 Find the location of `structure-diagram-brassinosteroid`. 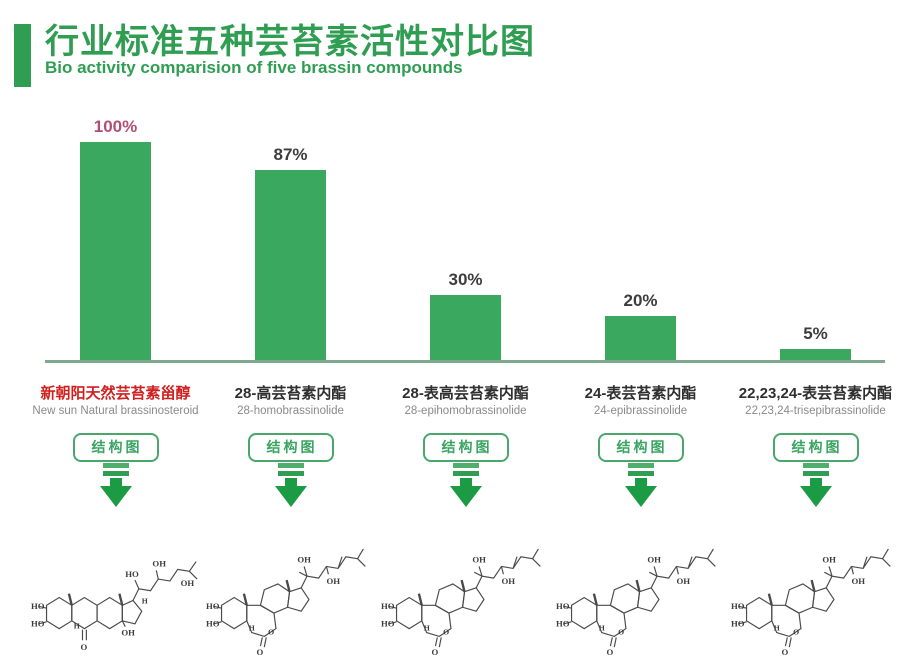

structure-diagram-brassinosteroid is located at coordinates (114, 605).